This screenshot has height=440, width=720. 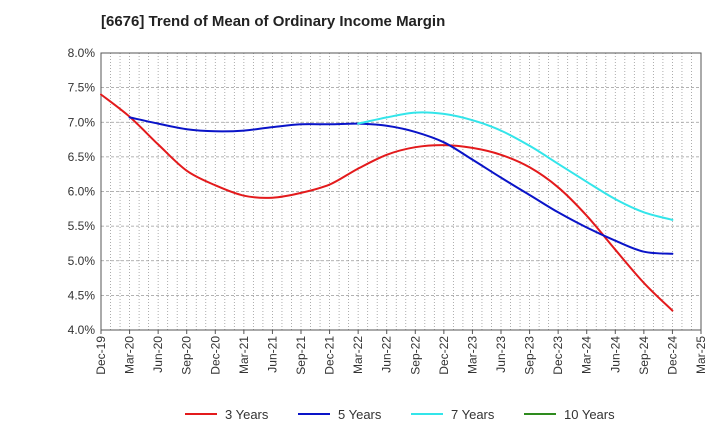 What do you see at coordinates (473, 414) in the screenshot?
I see `legend-label-7-years: 7 Years` at bounding box center [473, 414].